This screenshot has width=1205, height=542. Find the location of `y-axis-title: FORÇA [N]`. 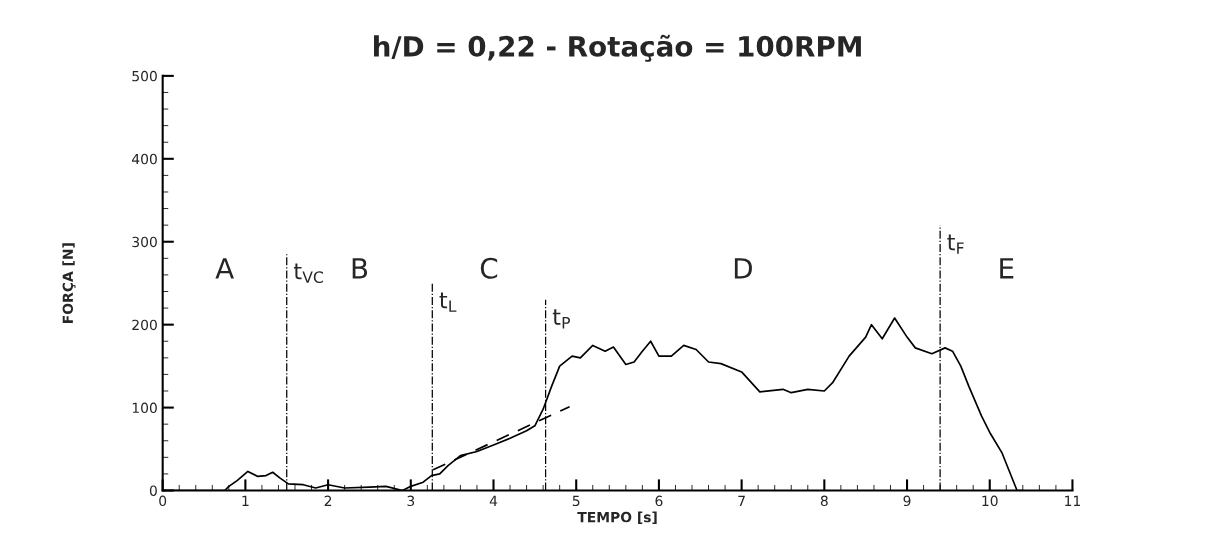

y-axis-title: FORÇA [N] is located at coordinates (69, 283).